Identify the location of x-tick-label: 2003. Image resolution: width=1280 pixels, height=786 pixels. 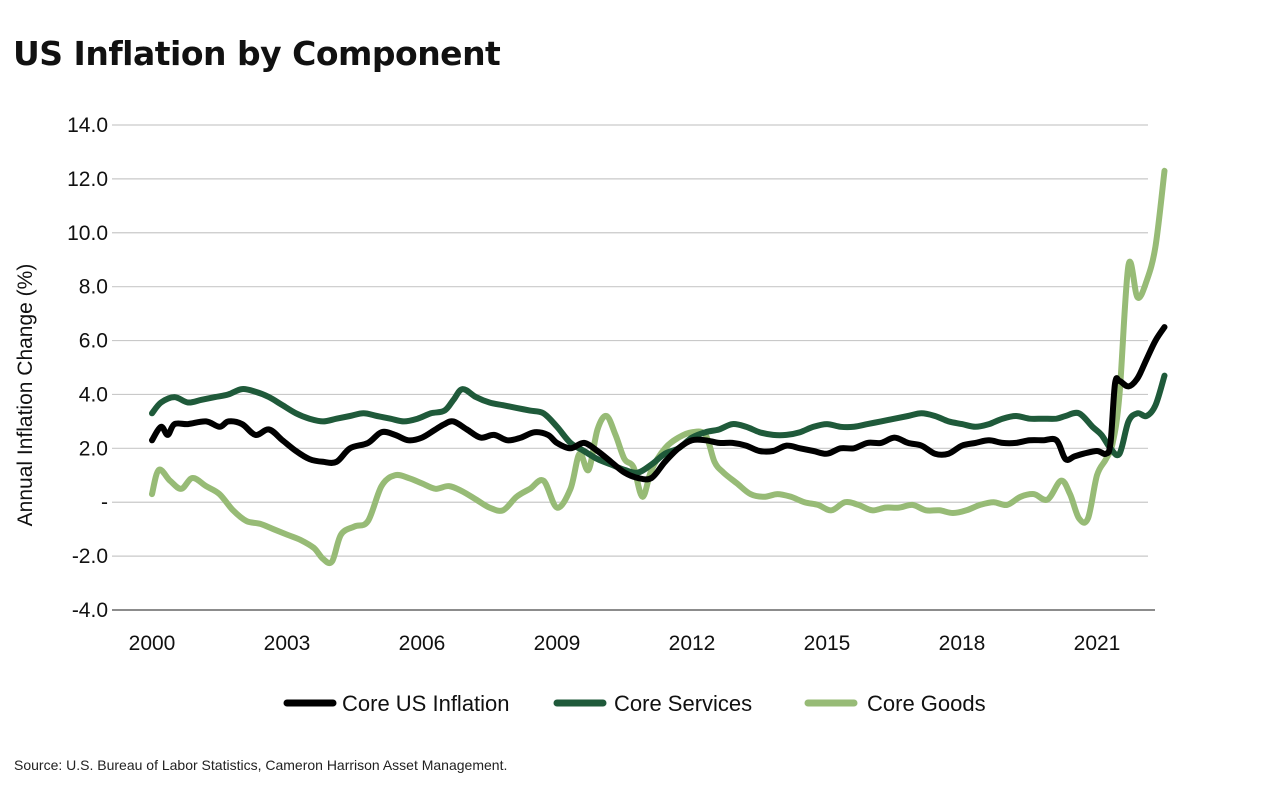
(287, 643).